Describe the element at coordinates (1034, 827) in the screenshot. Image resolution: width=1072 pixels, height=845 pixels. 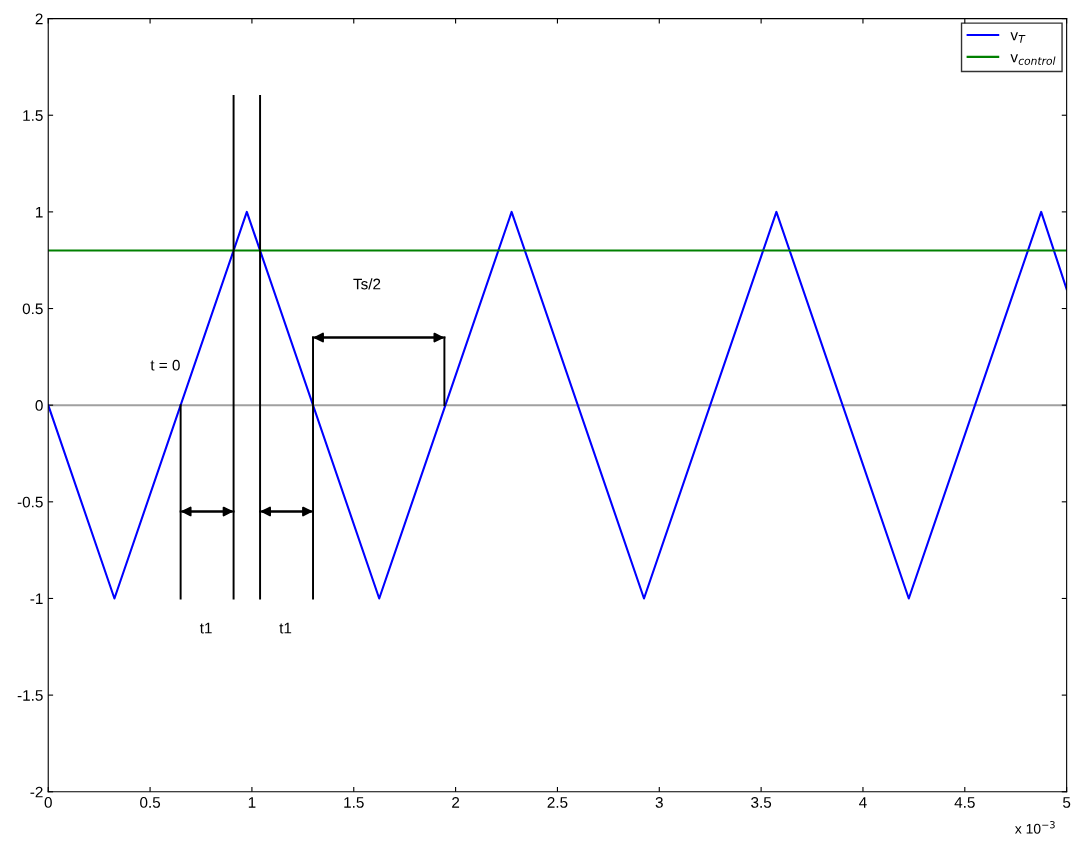
I see `text: x 10$^{−3}$` at that location.